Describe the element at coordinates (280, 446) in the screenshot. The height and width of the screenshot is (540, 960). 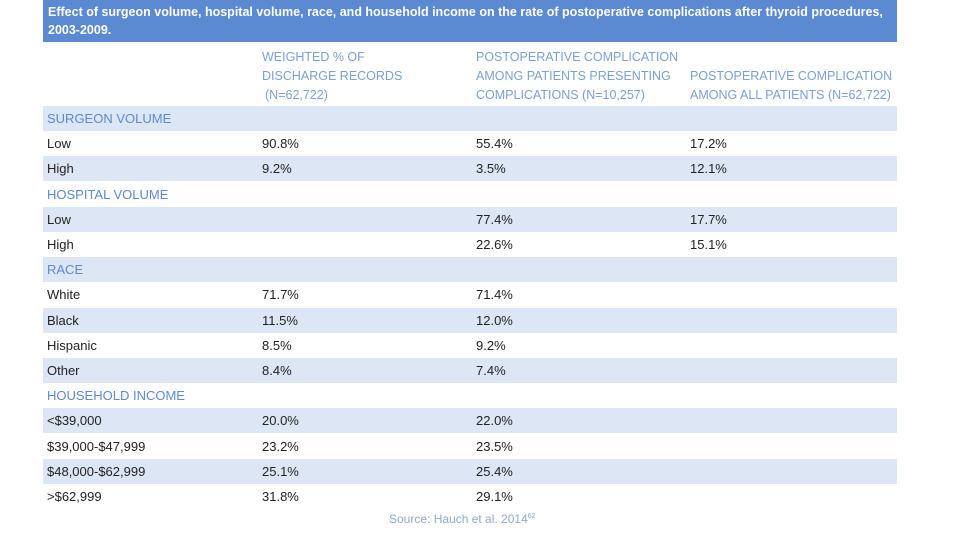
I see `value-cell: 23.2%` at that location.